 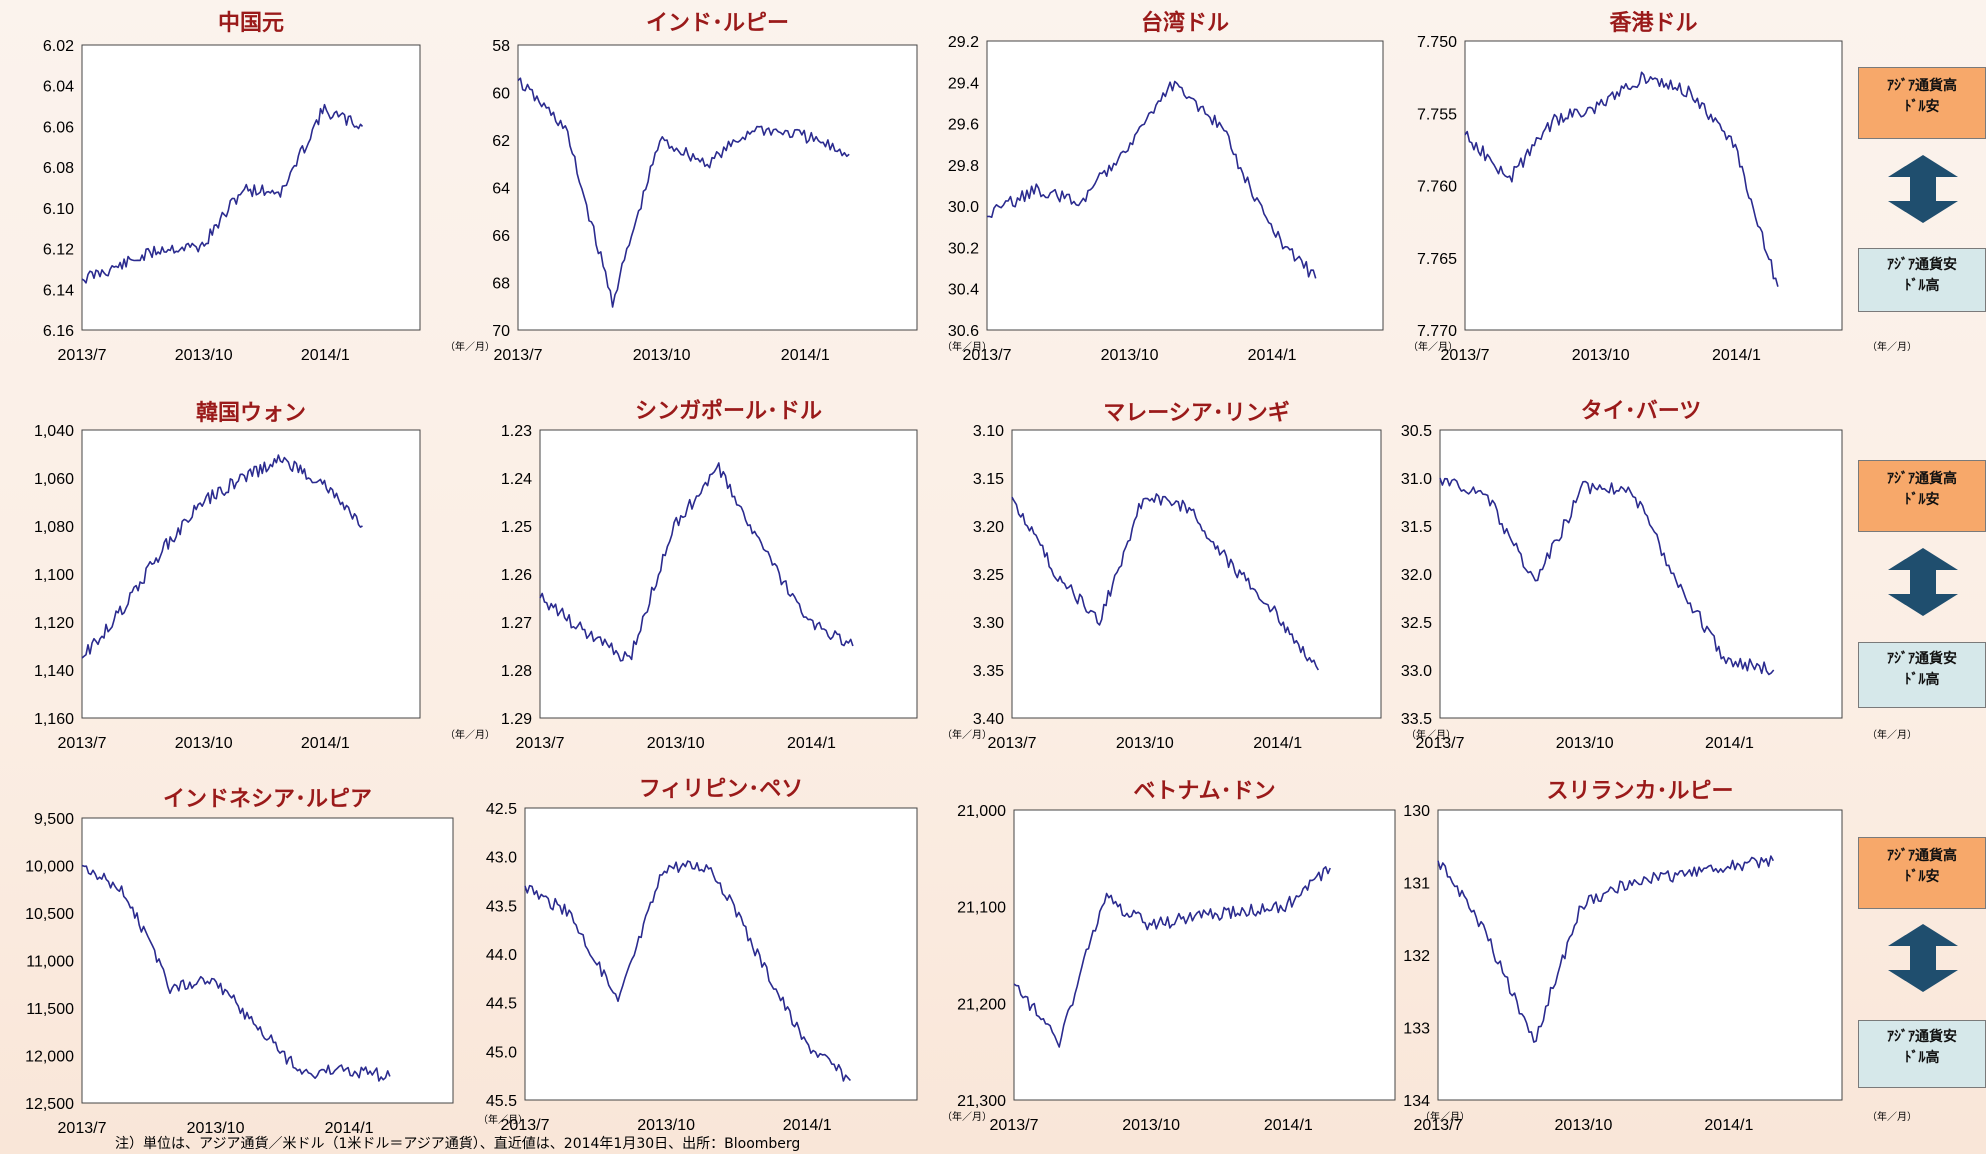 What do you see at coordinates (721, 789) in the screenshot?
I see `chart-title: フィリピン･ペソ` at bounding box center [721, 789].